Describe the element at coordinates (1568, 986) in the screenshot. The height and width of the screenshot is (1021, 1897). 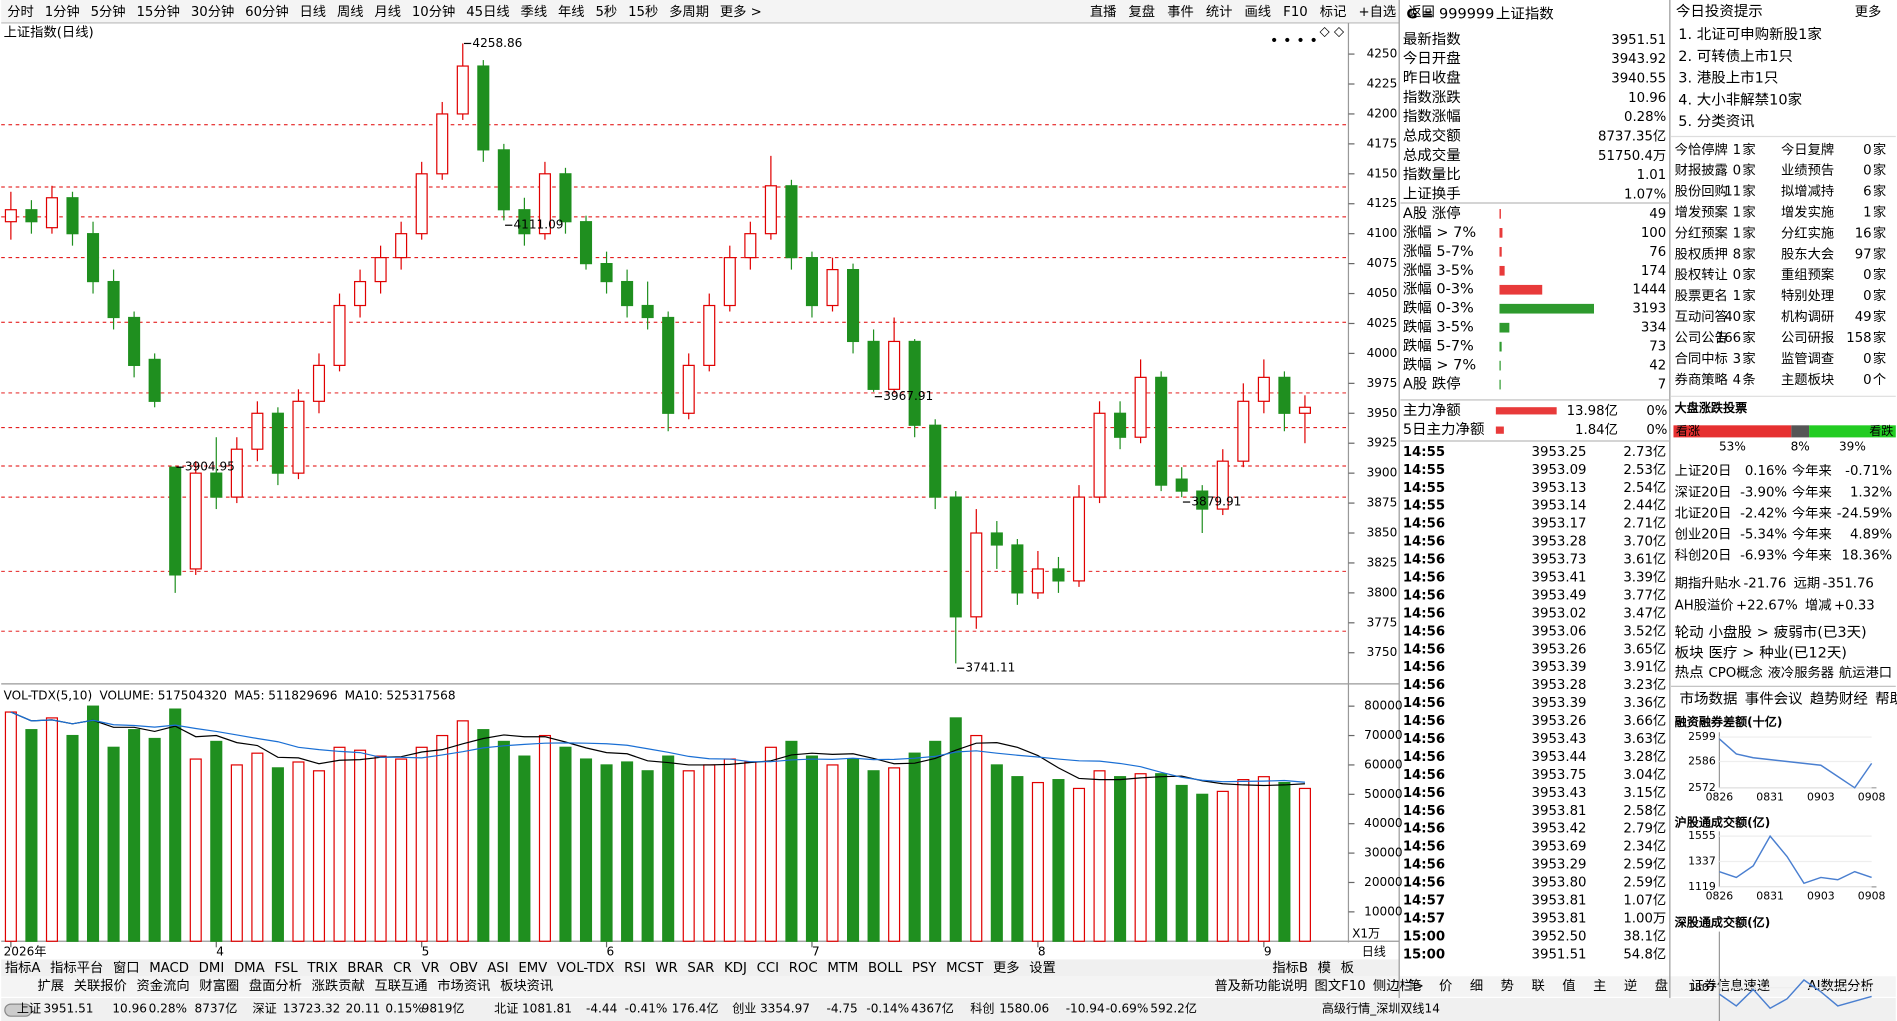
I see `bottom-tab: 值` at that location.